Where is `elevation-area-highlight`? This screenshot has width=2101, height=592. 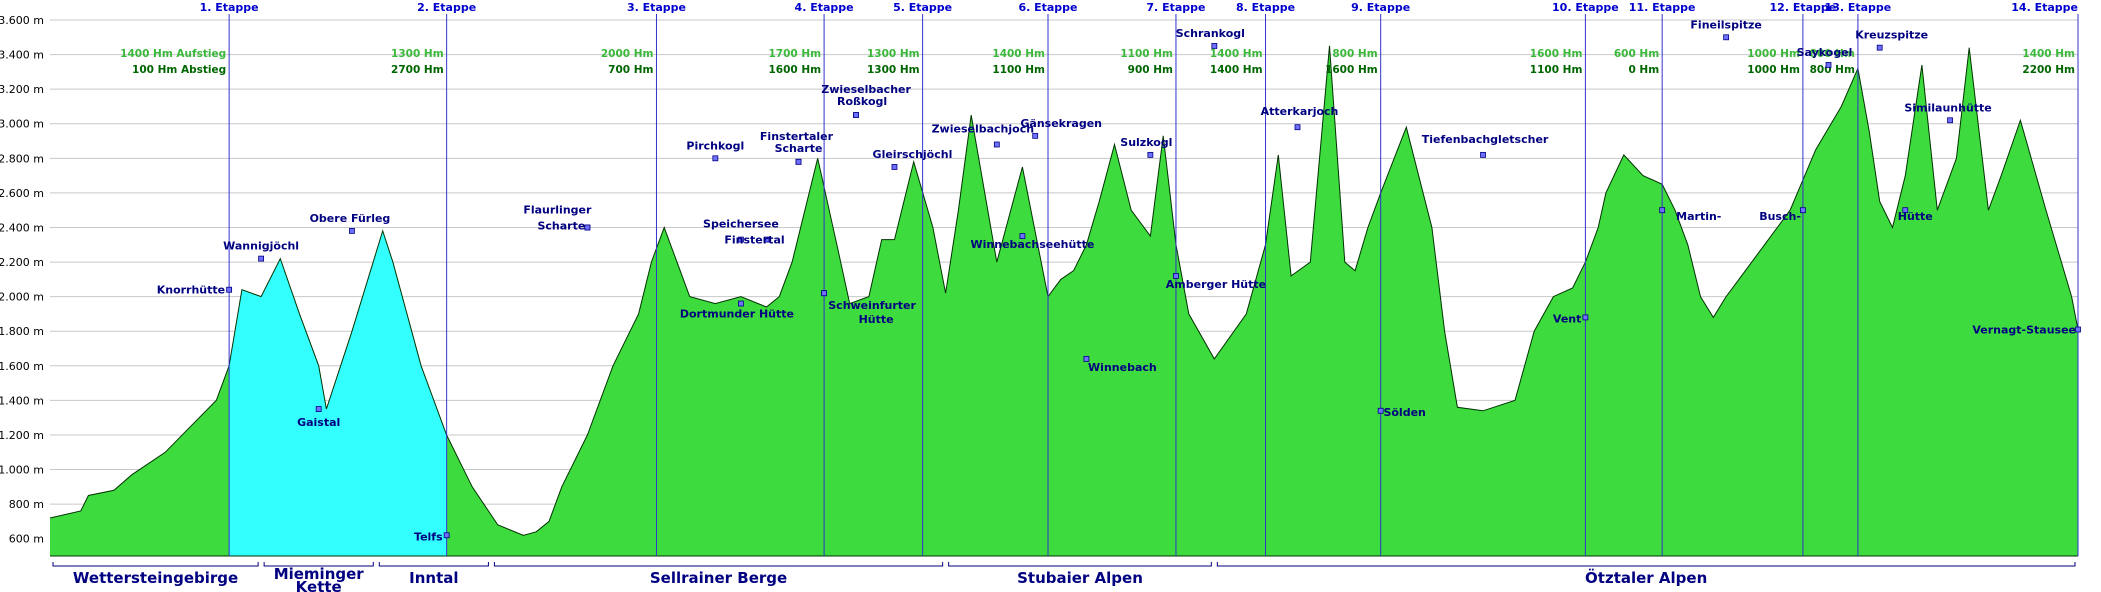 elevation-area-highlight is located at coordinates (338, 393).